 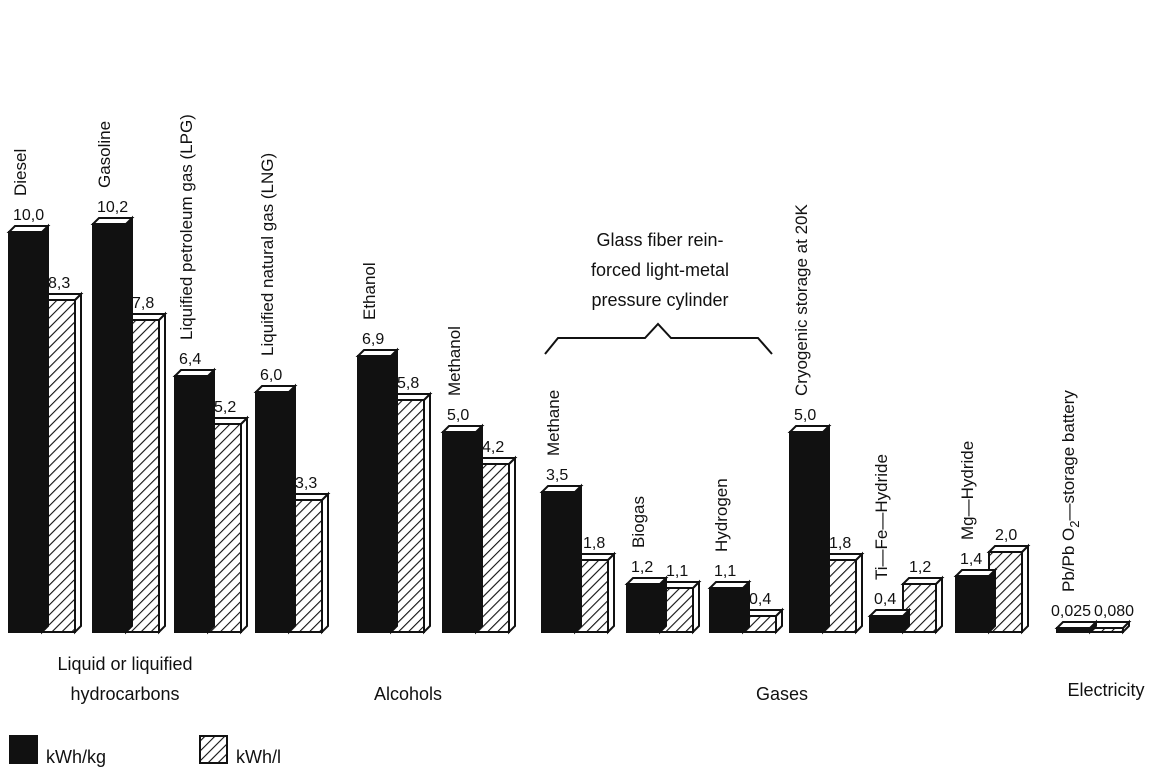 I want to click on value-label-methanol-kwh-kg: 5,0, so click(x=458, y=415).